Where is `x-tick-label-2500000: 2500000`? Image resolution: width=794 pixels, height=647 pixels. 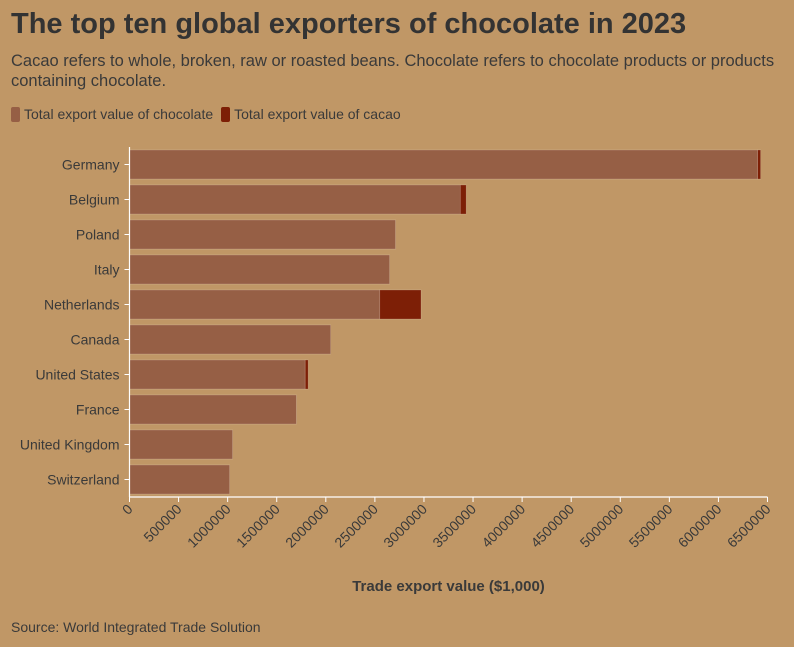
x-tick-label-2500000: 2500000 is located at coordinates (356, 526).